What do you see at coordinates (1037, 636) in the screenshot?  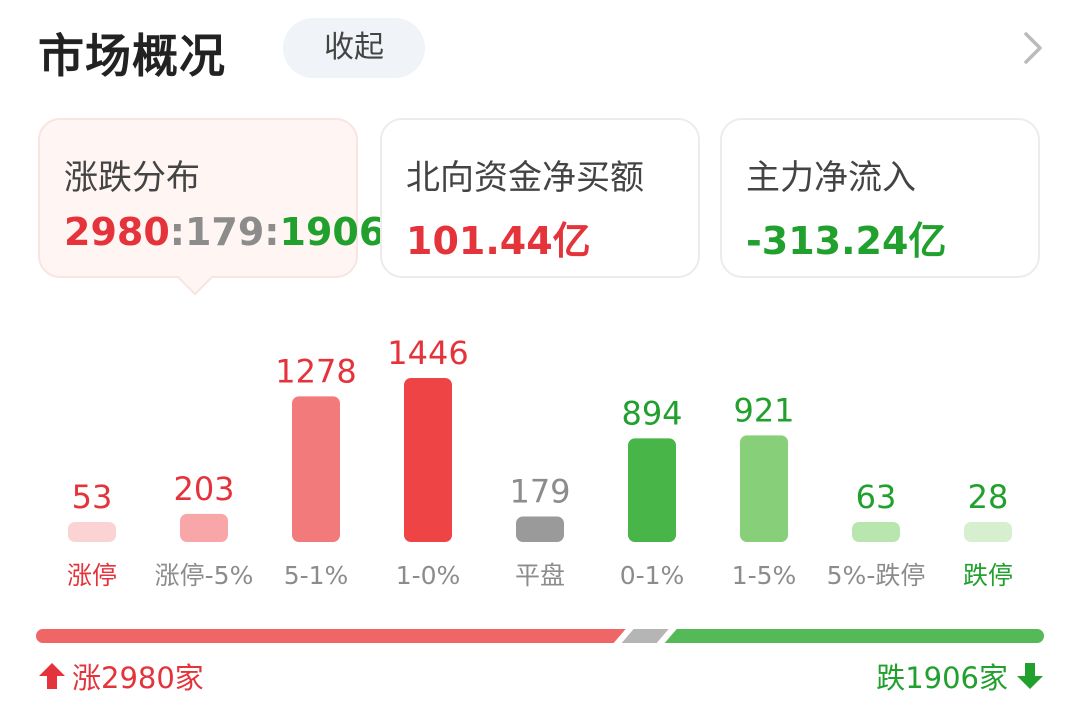 I see `down-segment-cap` at bounding box center [1037, 636].